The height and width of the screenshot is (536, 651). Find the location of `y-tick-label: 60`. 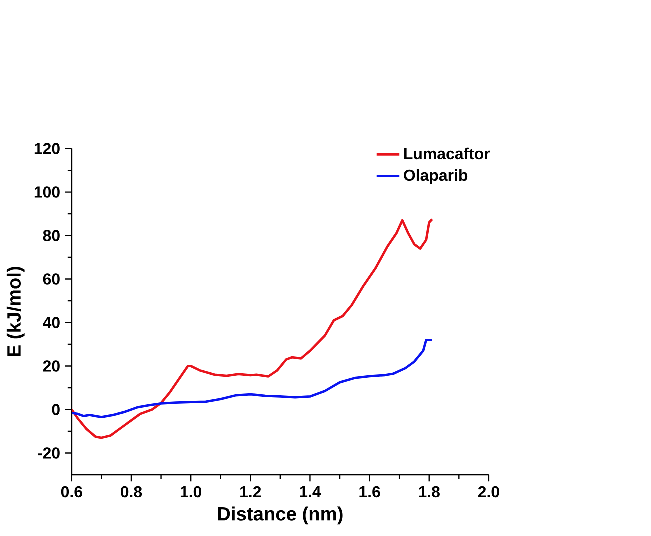

y-tick-label: 60 is located at coordinates (51, 280).